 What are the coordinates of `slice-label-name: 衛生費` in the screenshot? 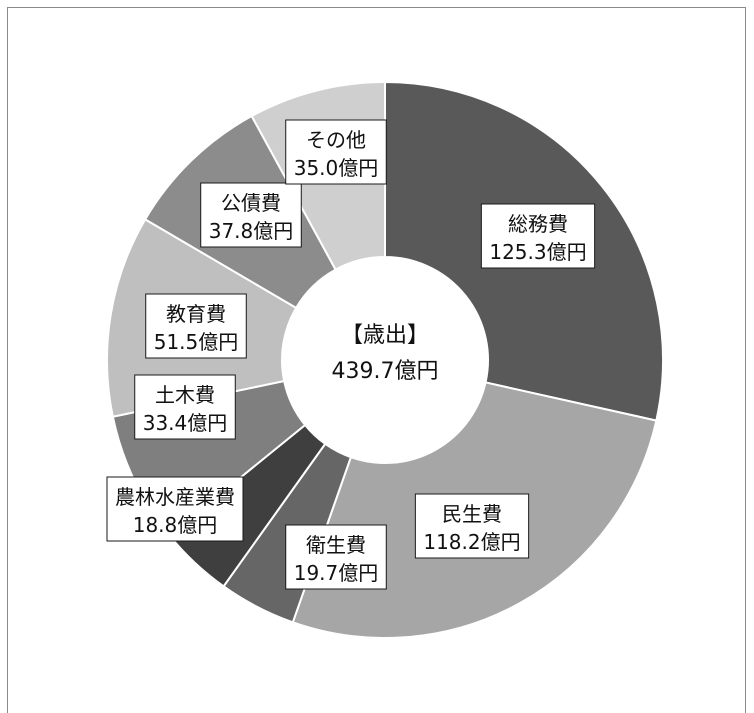 It's located at (336, 545).